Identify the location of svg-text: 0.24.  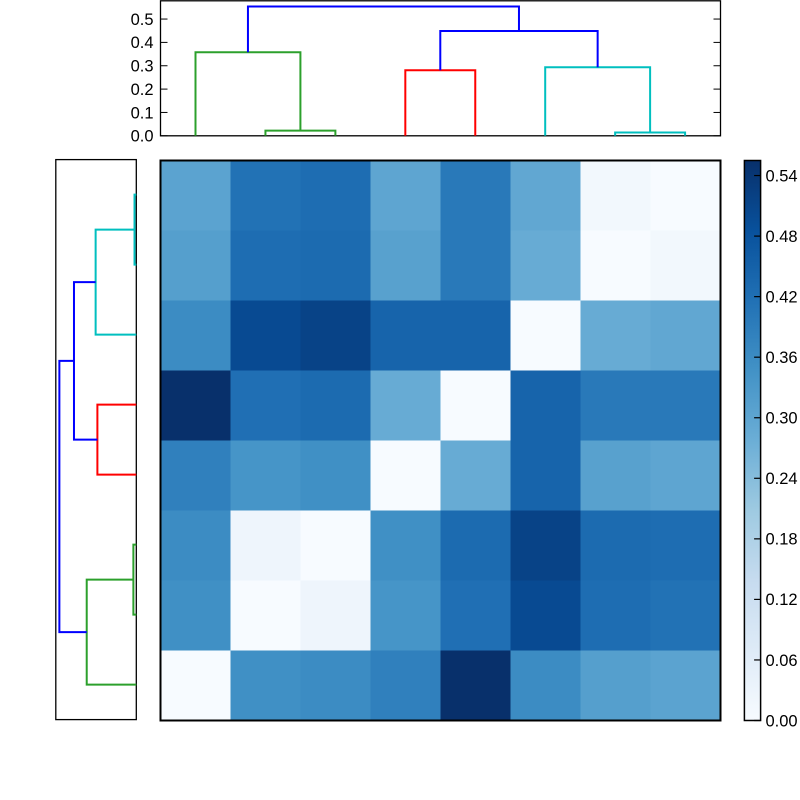
(782, 479).